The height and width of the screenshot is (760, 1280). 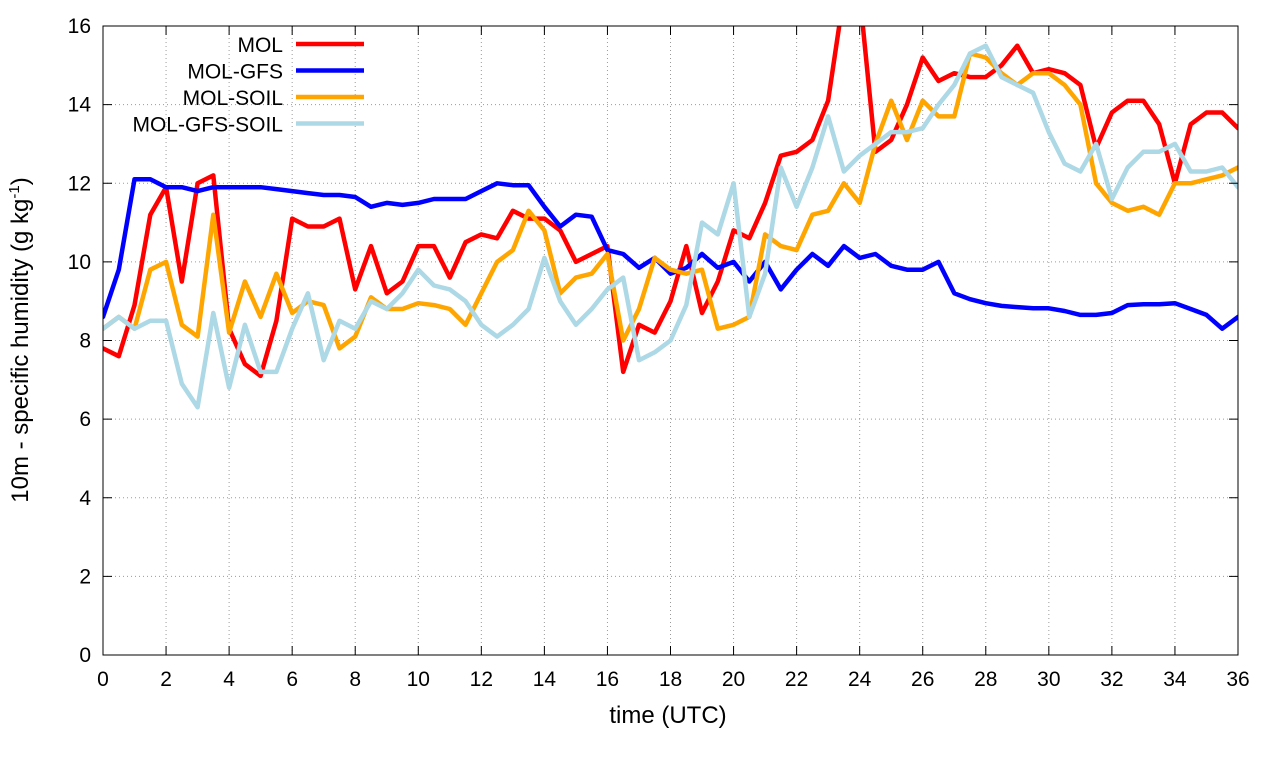 What do you see at coordinates (79, 183) in the screenshot?
I see `y-tick-label: 12` at bounding box center [79, 183].